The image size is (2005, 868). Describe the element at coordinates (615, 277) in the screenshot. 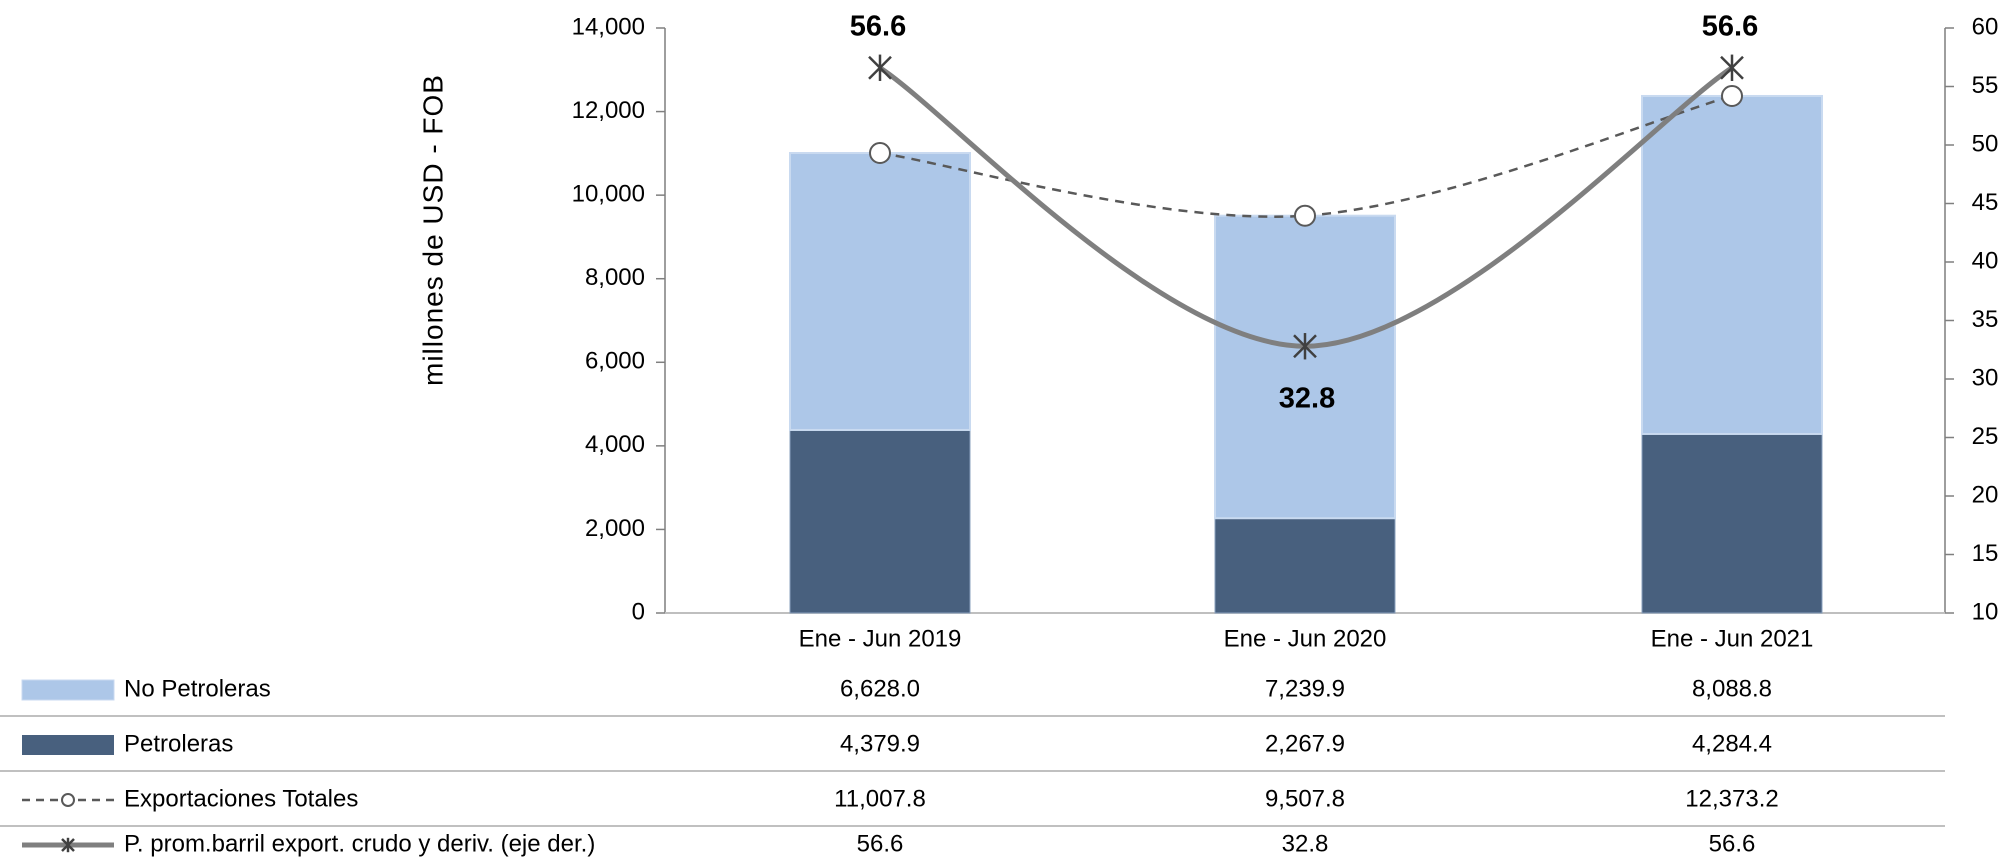

I see `left-axis-tick-label: 8,000` at that location.